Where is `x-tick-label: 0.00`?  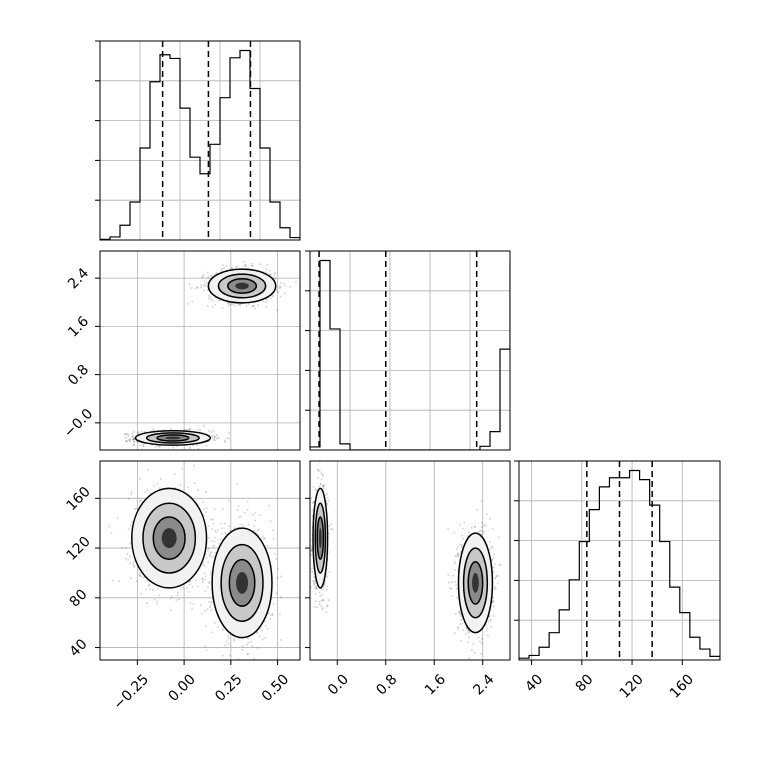 x-tick-label: 0.00 is located at coordinates (182, 687).